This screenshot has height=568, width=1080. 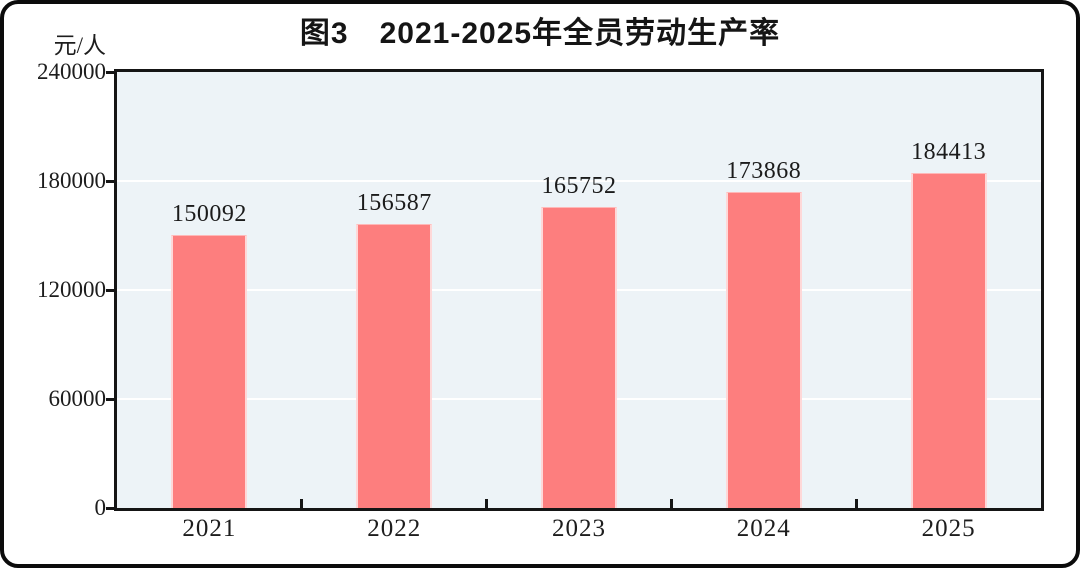 I want to click on bar-2022, so click(x=394, y=365).